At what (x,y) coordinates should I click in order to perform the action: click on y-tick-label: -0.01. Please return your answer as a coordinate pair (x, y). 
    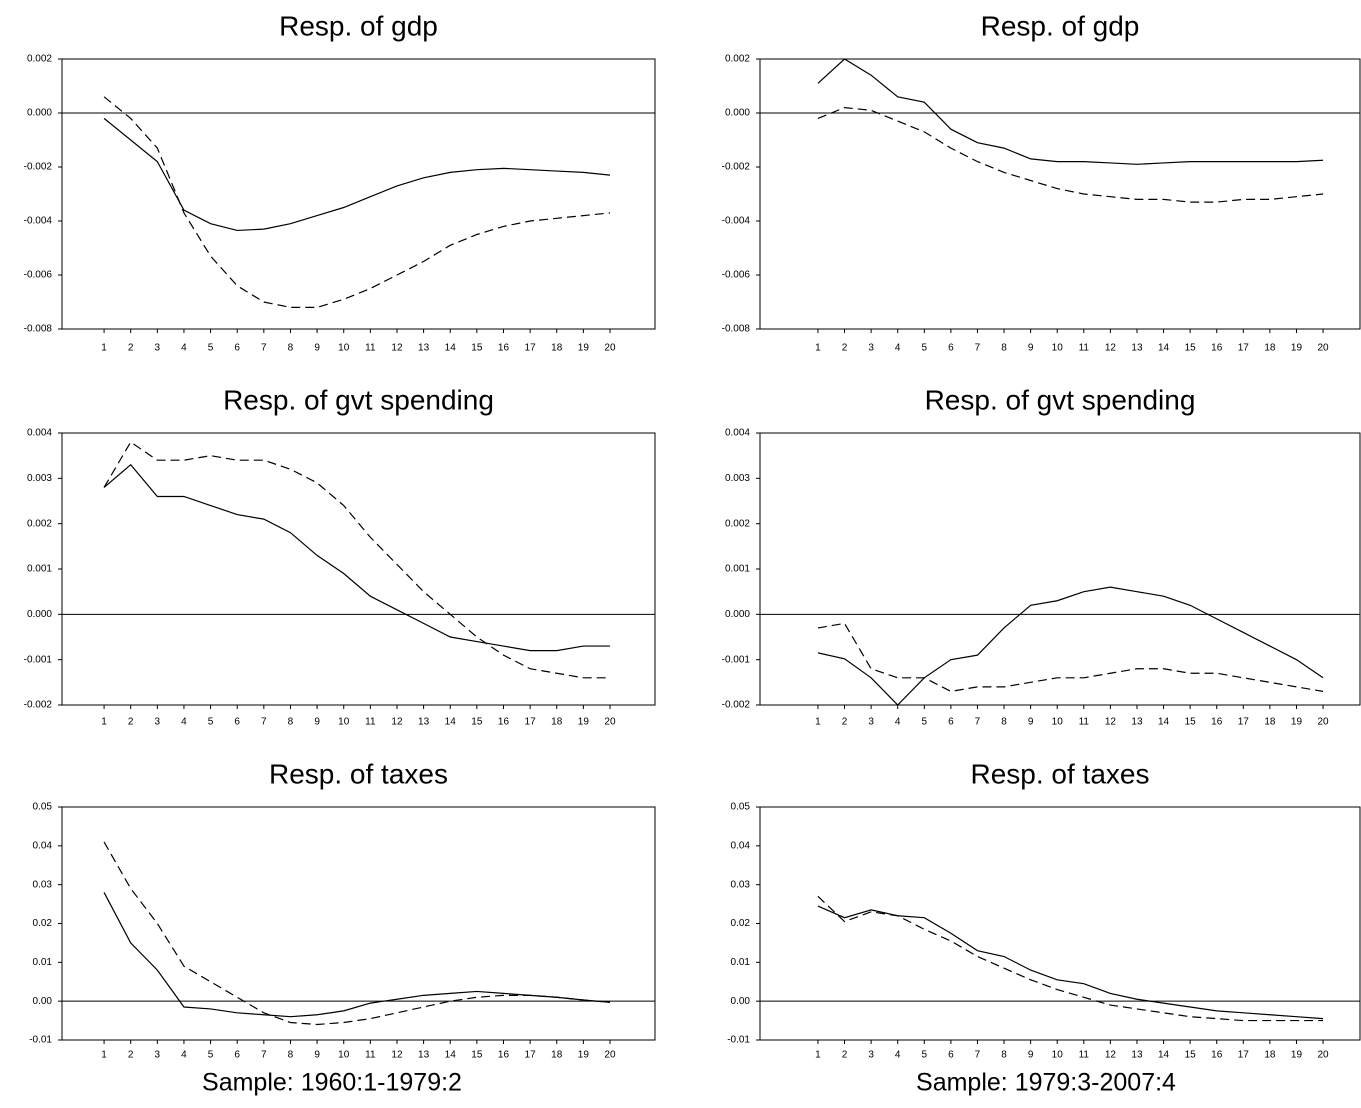
    Looking at the image, I should click on (40, 1040).